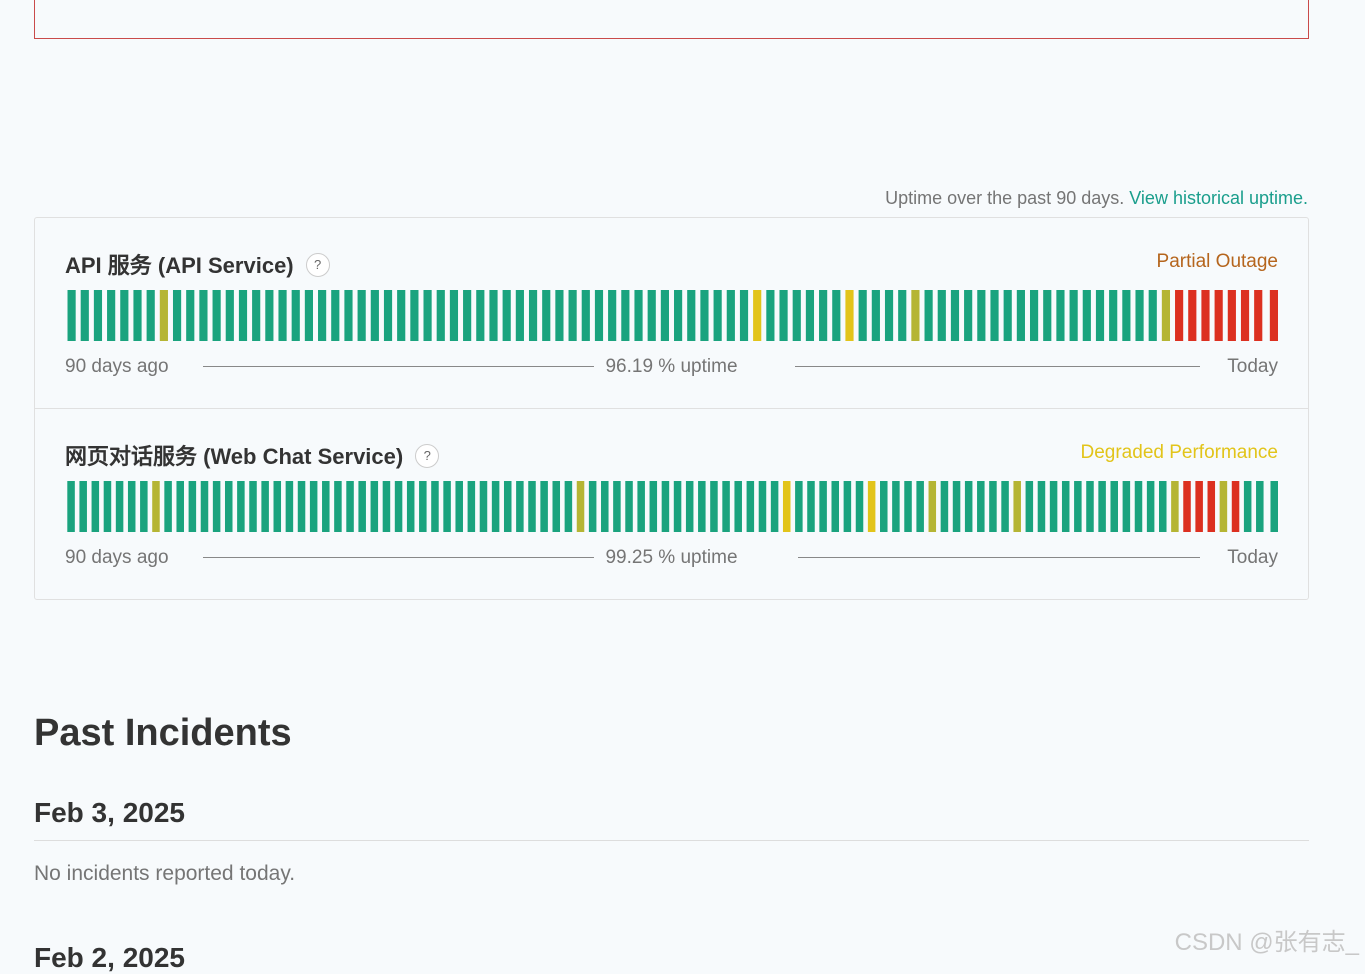 The width and height of the screenshot is (1365, 974). Describe the element at coordinates (427, 456) in the screenshot. I see `help-icon: ?` at that location.